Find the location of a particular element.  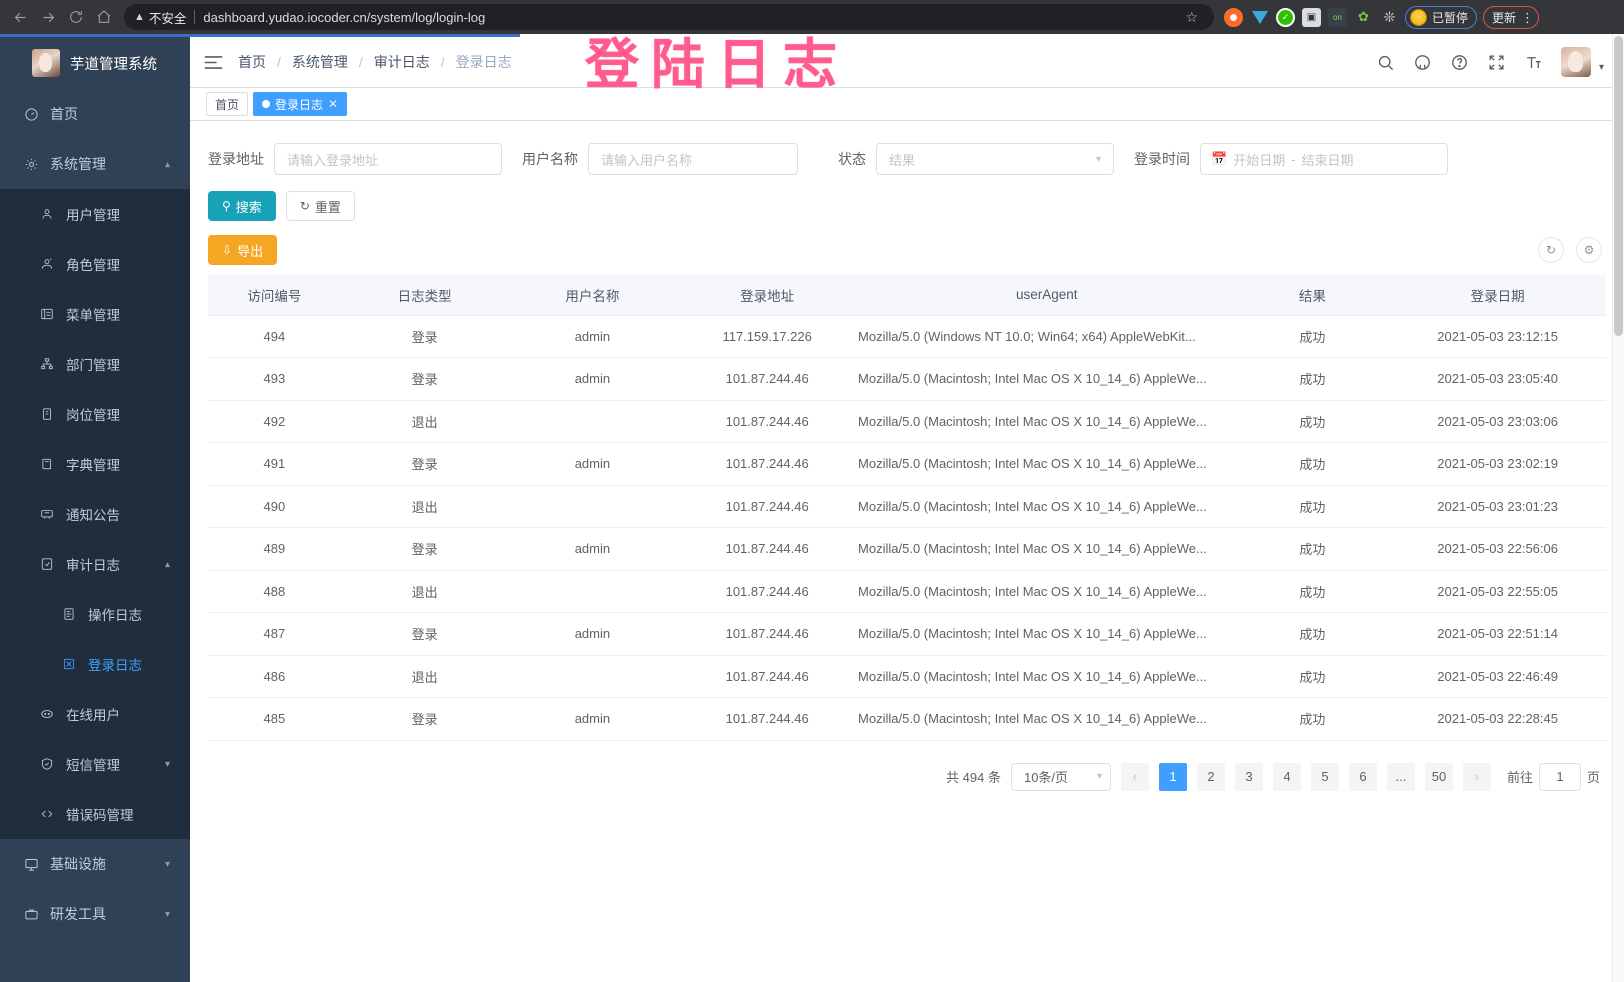

sidebar-item-system: 系统管理 ▾ is located at coordinates (95, 164).